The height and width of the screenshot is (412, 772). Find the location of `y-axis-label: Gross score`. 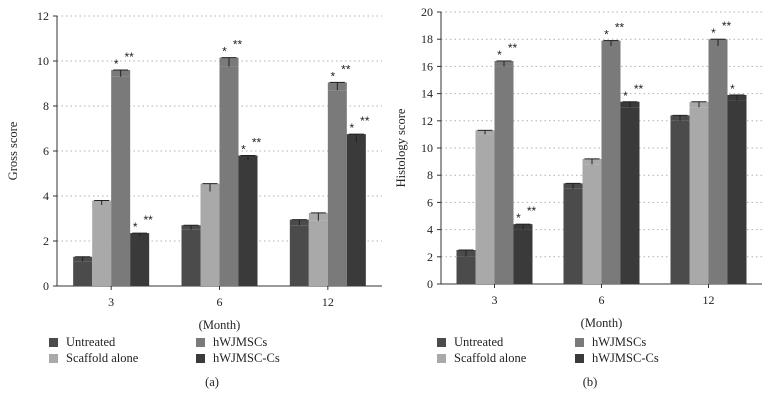

y-axis-label: Gross score is located at coordinates (13, 150).